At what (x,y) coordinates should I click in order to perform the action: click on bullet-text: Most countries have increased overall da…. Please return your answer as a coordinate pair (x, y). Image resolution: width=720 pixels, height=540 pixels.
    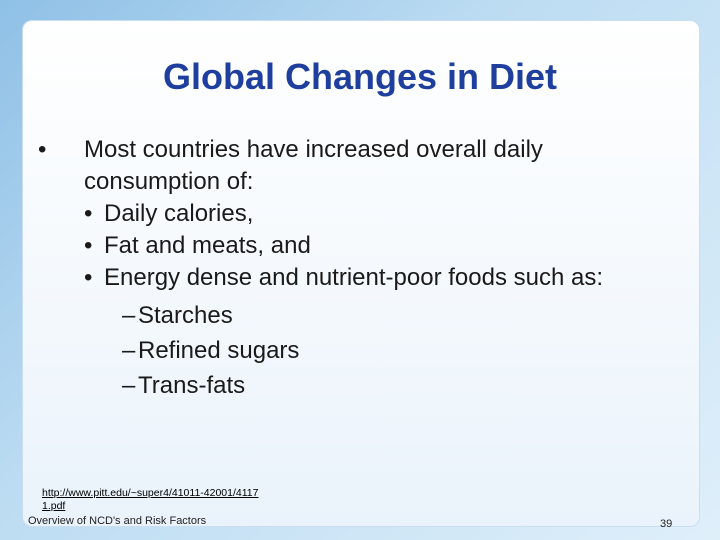
    Looking at the image, I should click on (313, 165).